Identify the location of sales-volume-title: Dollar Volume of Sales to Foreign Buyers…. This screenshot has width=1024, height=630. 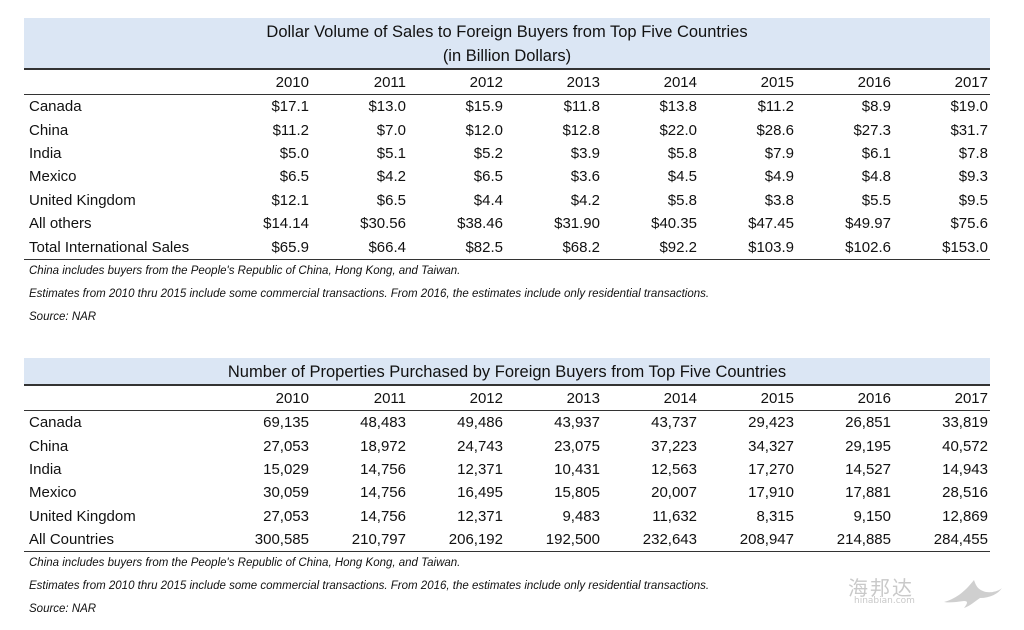
(507, 32).